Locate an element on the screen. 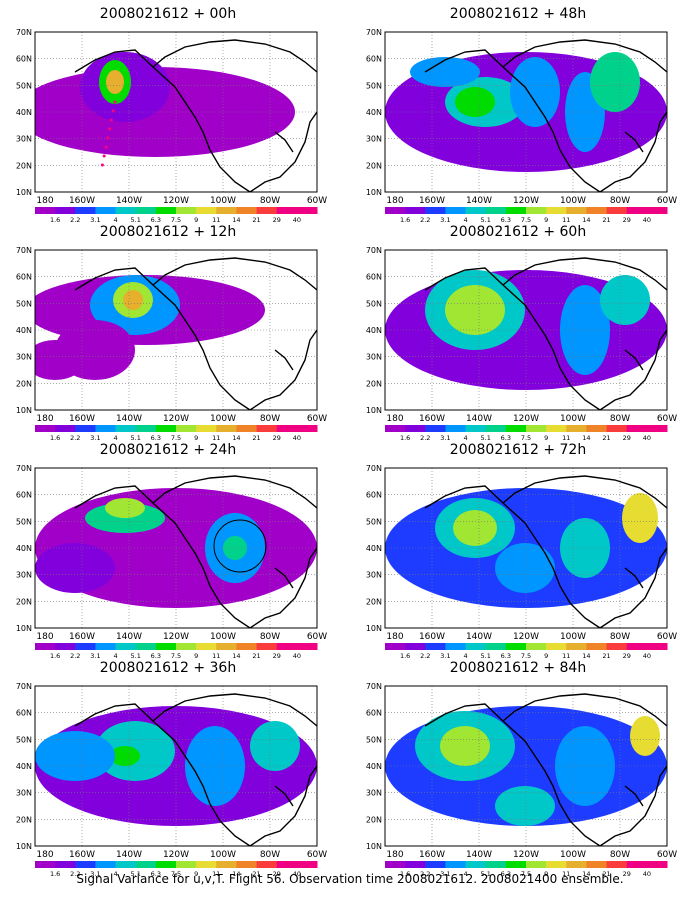 The image size is (700, 900). lon-tick-label: 100W is located at coordinates (223, 855).